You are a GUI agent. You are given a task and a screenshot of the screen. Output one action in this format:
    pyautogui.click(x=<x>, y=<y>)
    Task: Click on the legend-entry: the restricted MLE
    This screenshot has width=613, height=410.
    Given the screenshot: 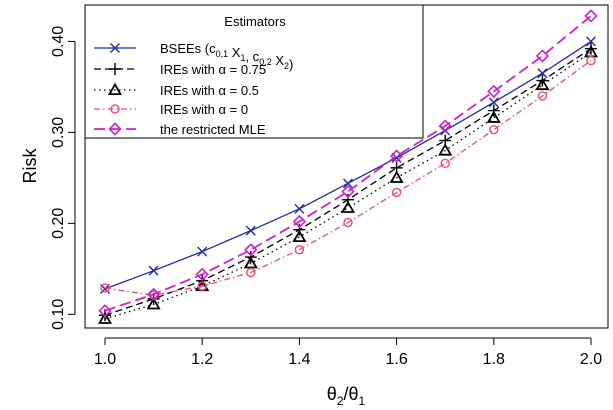 What is the action you would take?
    pyautogui.click(x=180, y=129)
    